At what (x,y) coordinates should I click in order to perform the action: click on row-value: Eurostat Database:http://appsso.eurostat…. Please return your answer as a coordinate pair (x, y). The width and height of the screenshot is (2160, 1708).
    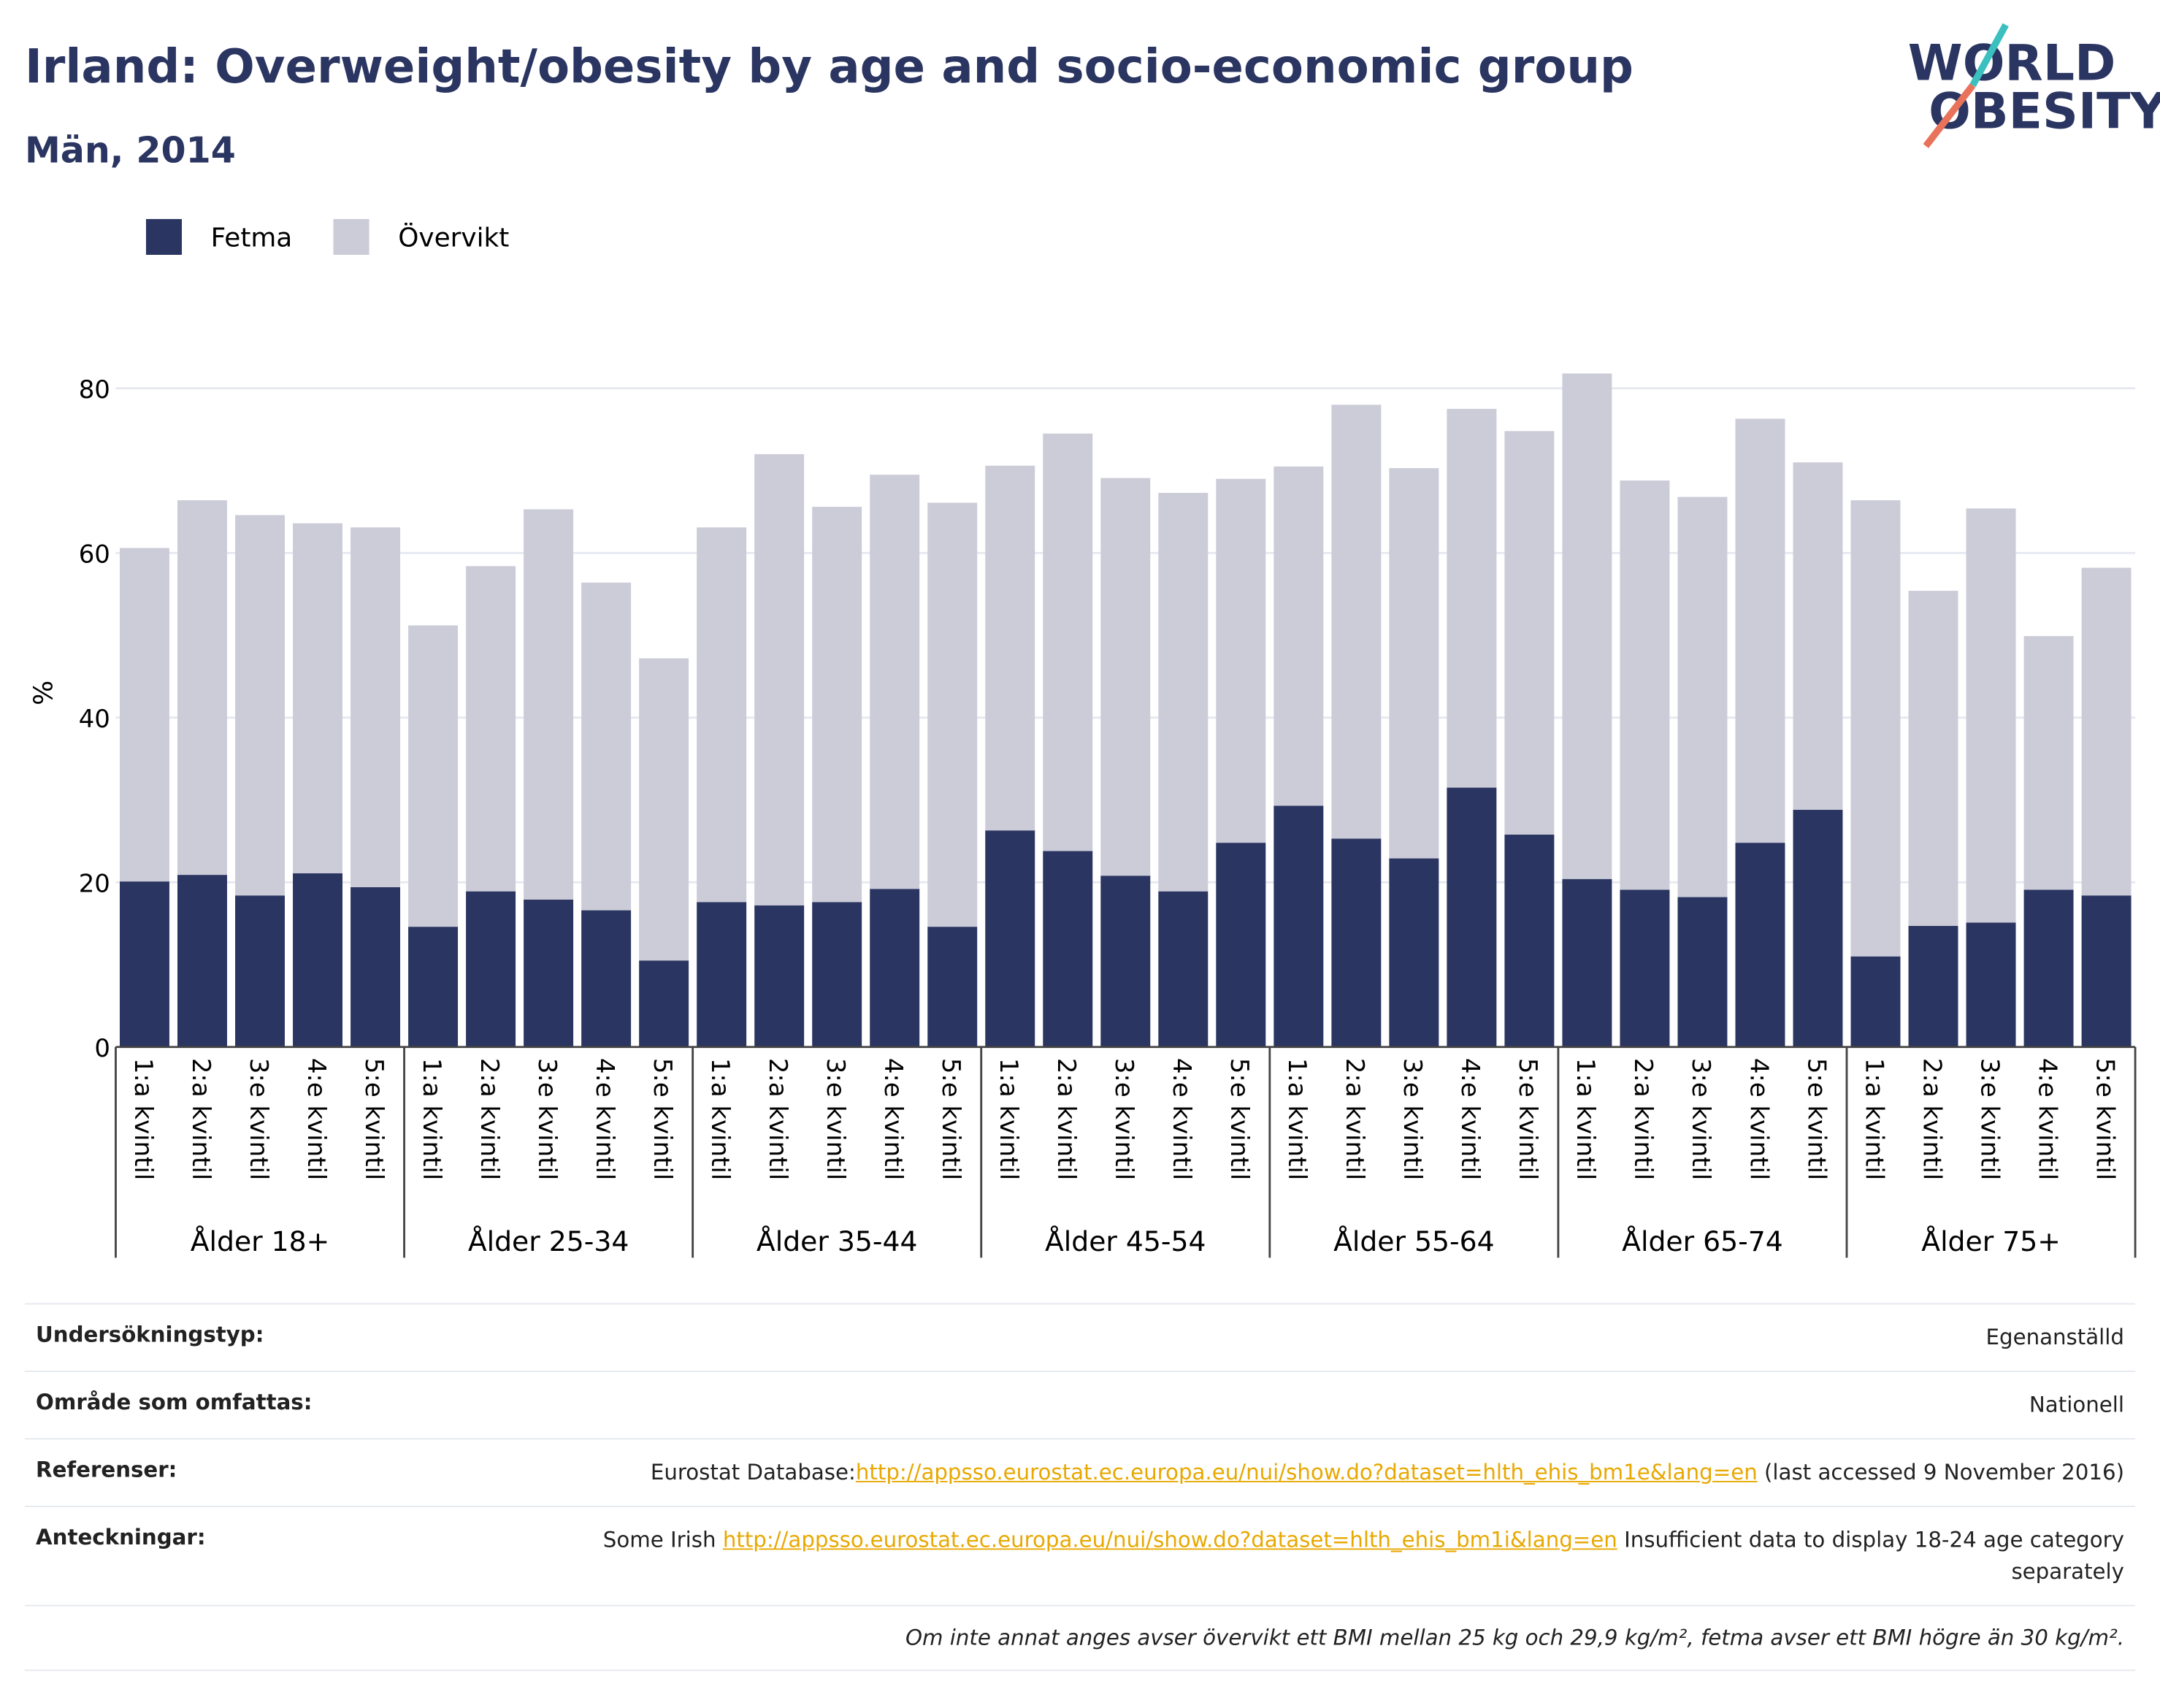
    Looking at the image, I should click on (1387, 1473).